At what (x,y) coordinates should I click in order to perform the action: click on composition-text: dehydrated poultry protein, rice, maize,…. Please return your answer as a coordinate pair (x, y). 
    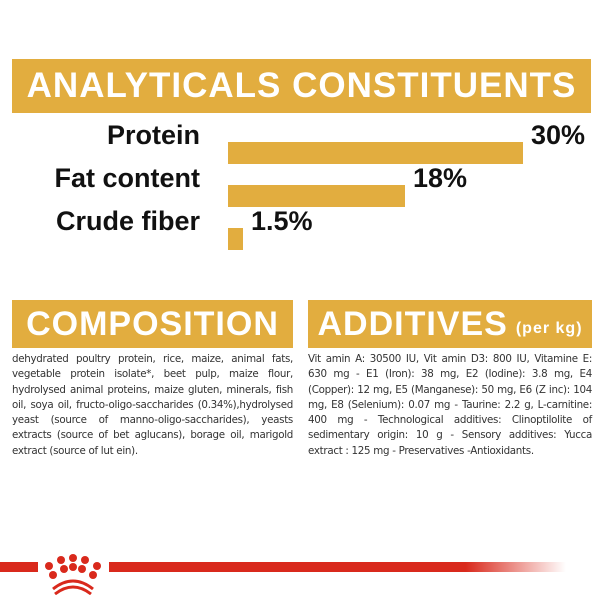
    Looking at the image, I should click on (152, 405).